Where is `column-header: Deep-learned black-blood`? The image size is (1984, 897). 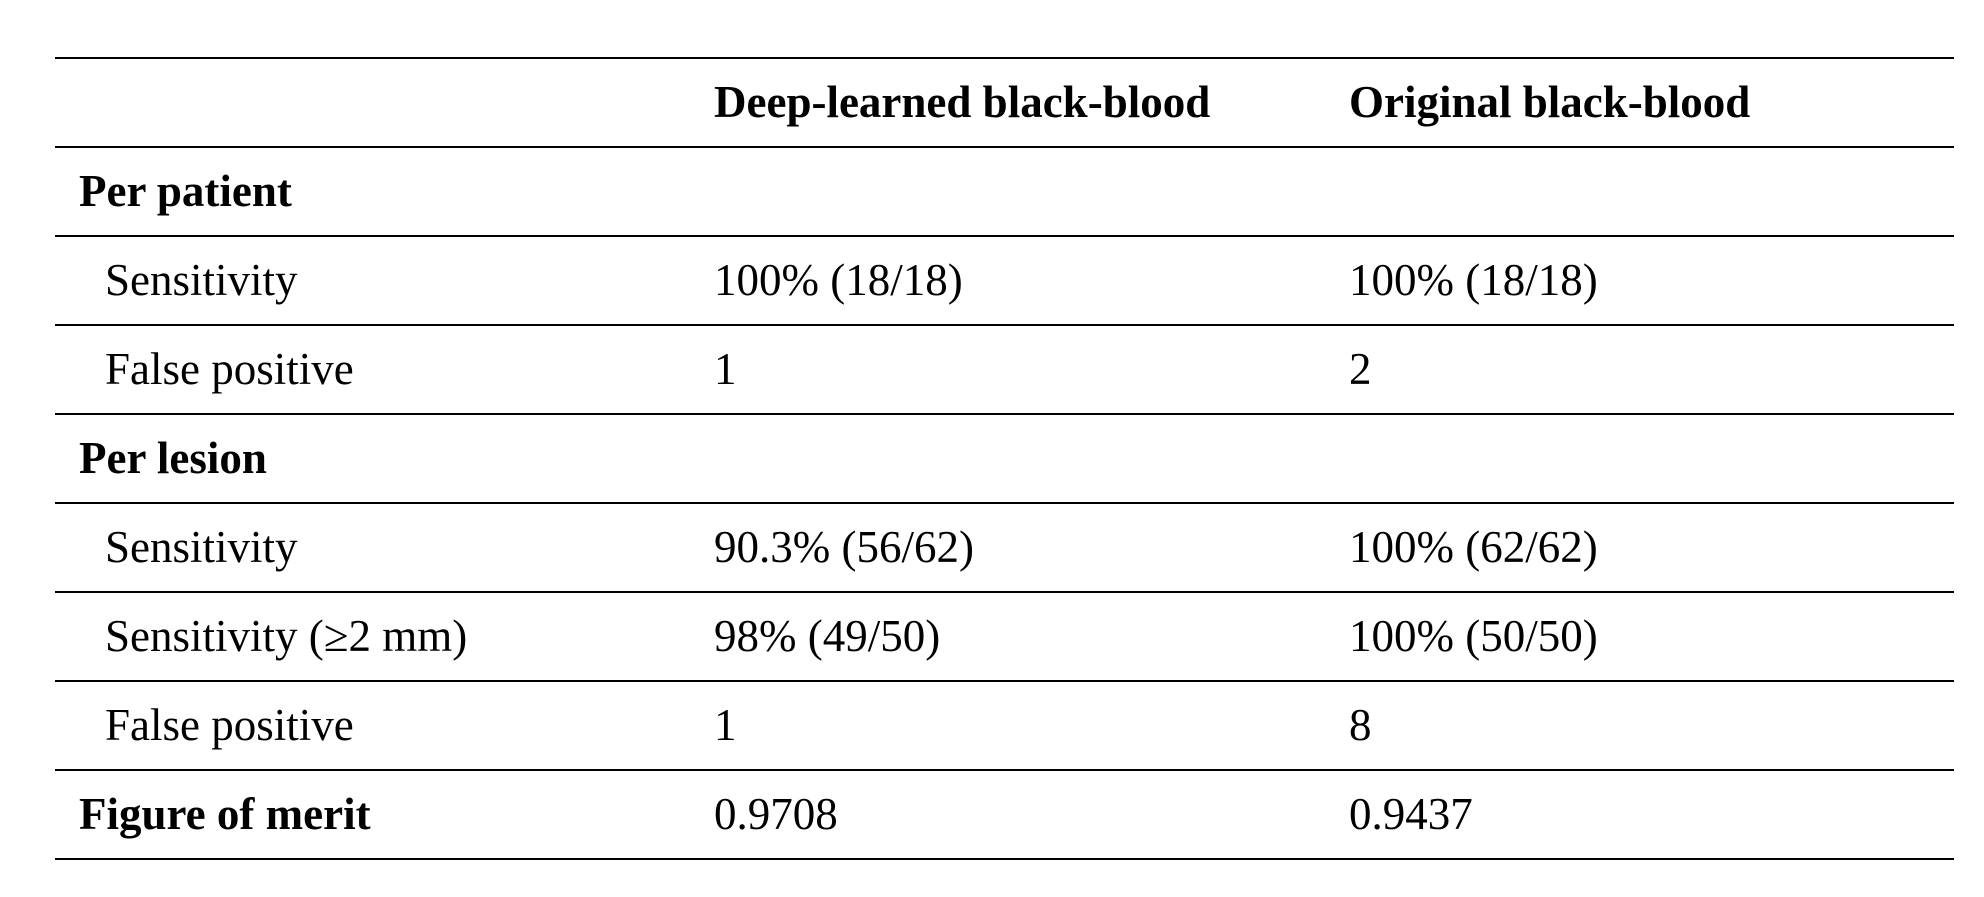
column-header: Deep-learned black-blood is located at coordinates (962, 102).